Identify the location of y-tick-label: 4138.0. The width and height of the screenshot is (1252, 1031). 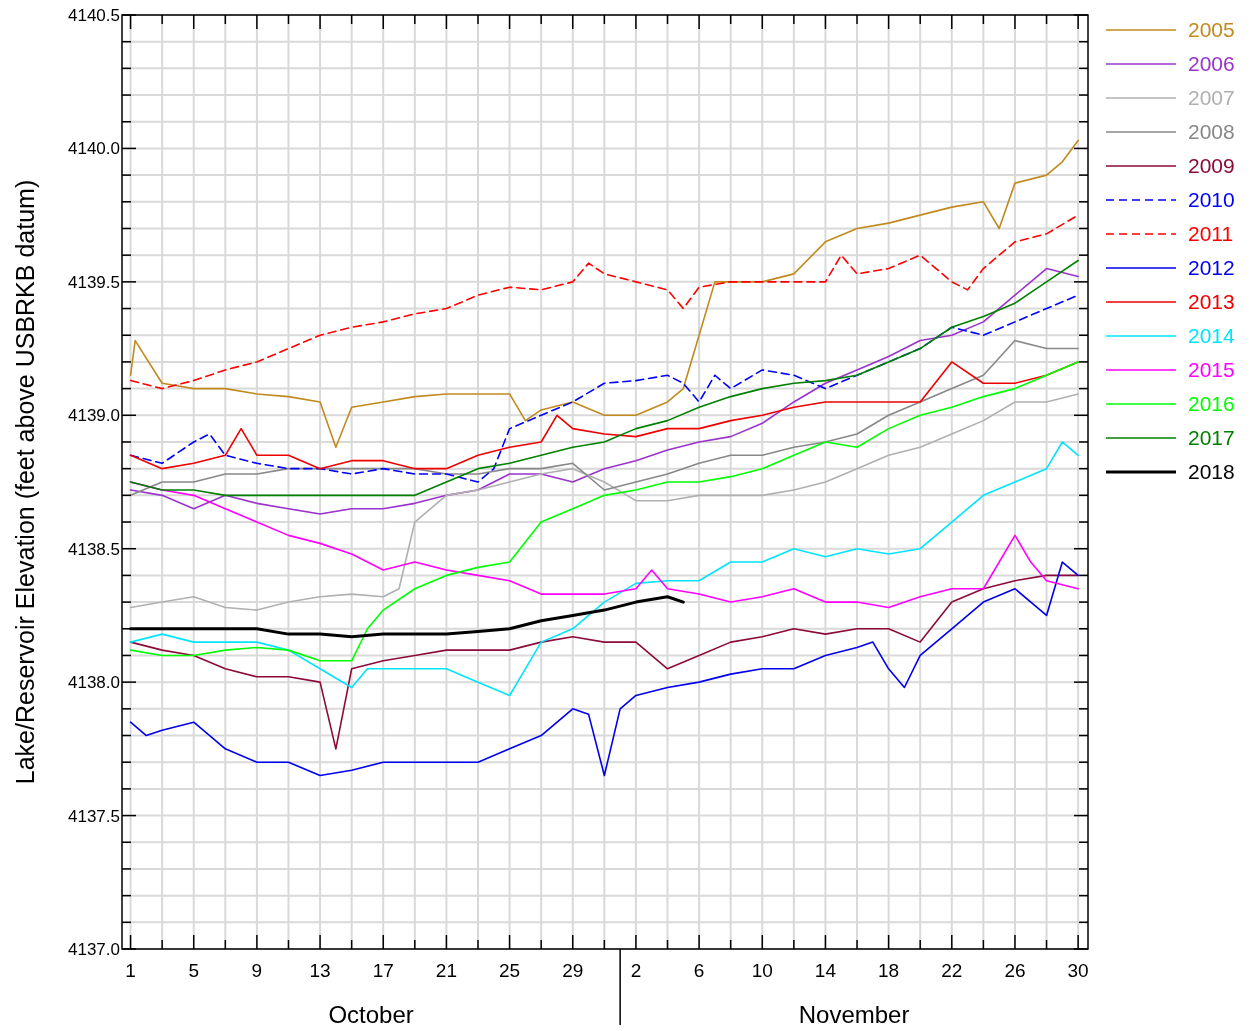
(94, 683).